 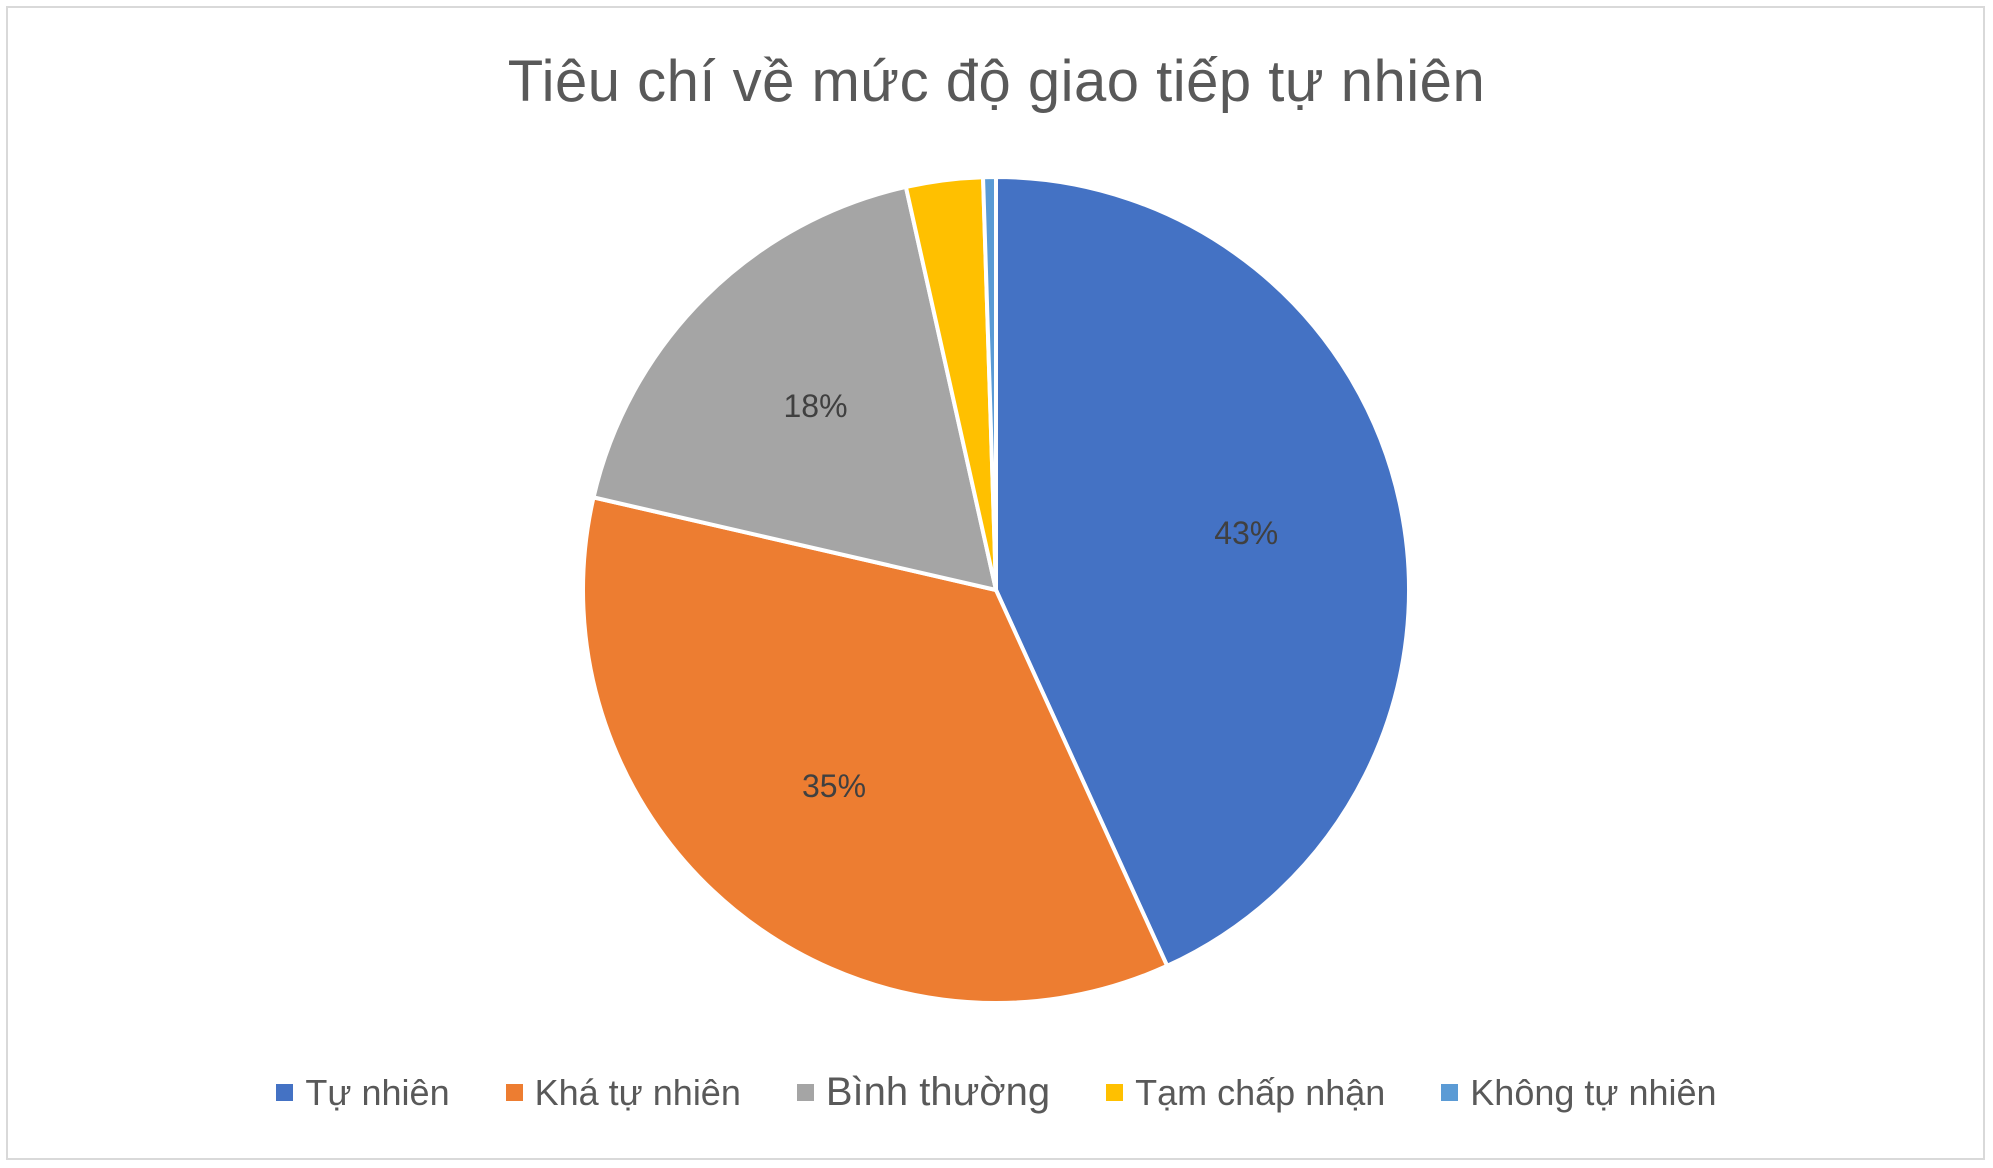 I want to click on legend-item-tu-nhien: Tự nhiên, so click(x=363, y=1092).